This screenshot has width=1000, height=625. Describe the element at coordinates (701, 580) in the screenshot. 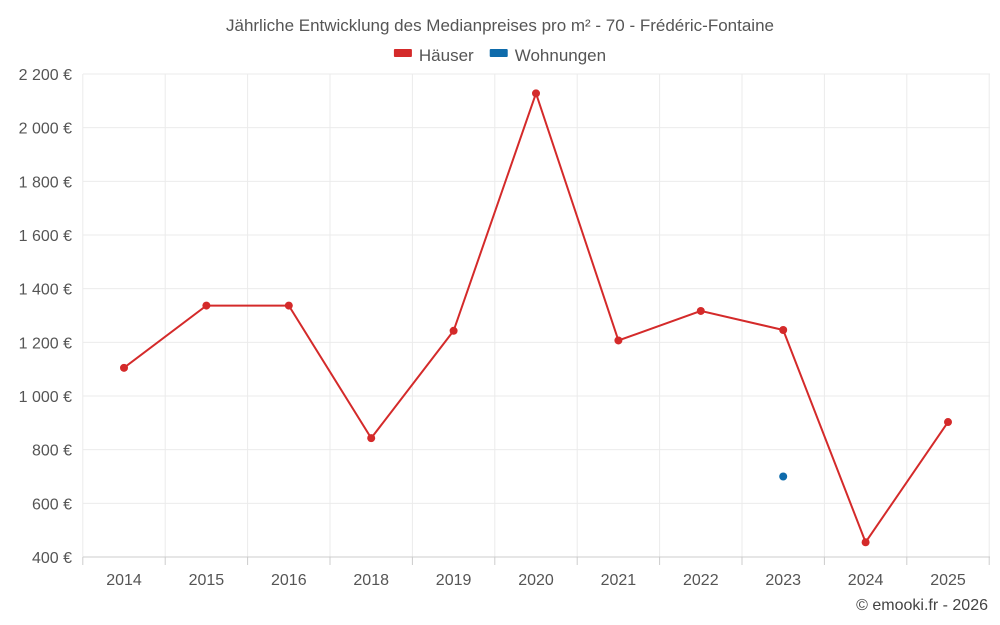

I see `x-tick-label: 2022` at that location.